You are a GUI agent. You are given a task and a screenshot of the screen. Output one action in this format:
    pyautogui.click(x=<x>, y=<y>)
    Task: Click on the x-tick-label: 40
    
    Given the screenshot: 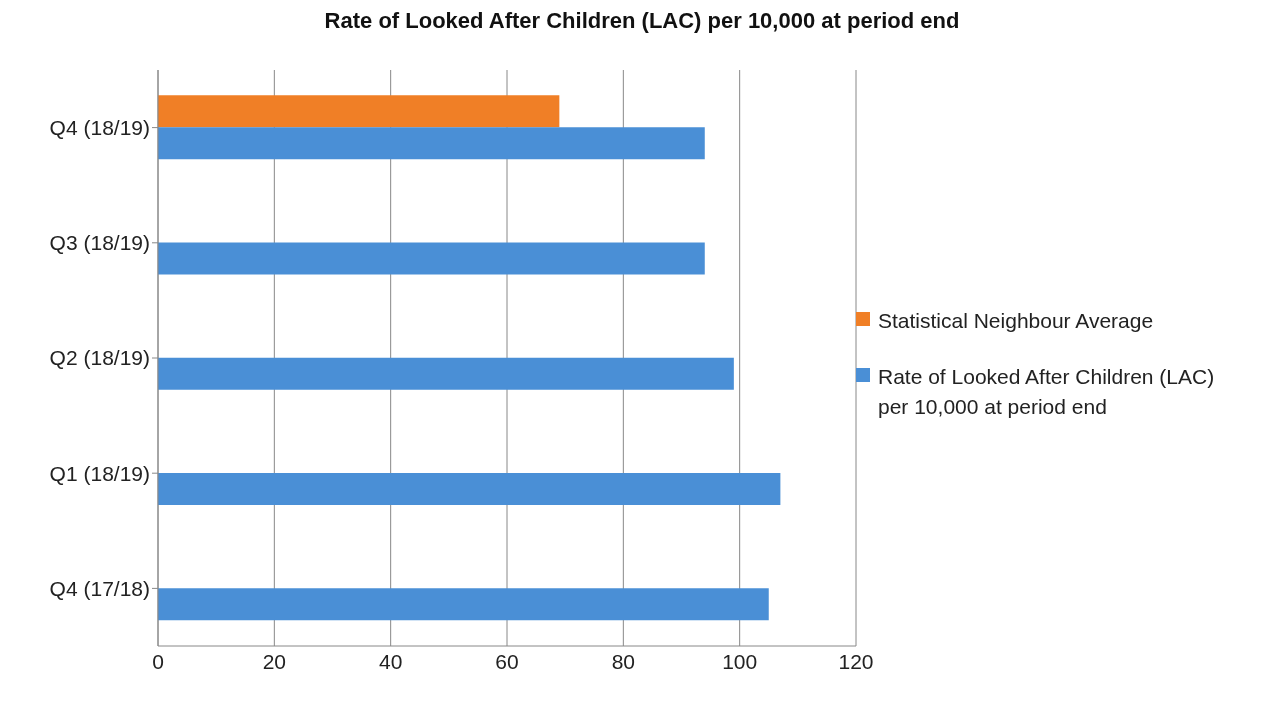 What is the action you would take?
    pyautogui.click(x=390, y=661)
    